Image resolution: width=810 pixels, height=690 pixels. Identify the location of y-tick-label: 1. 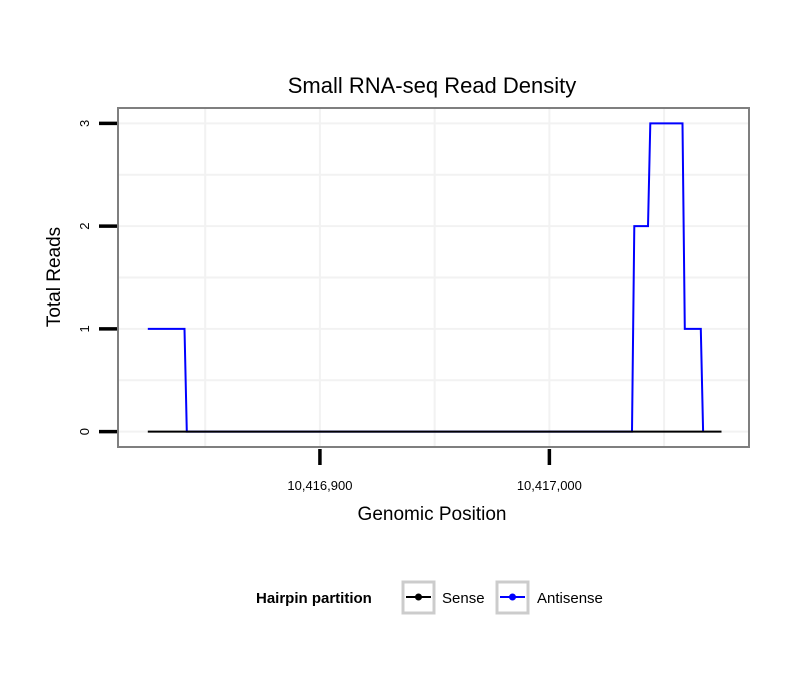
(84, 328).